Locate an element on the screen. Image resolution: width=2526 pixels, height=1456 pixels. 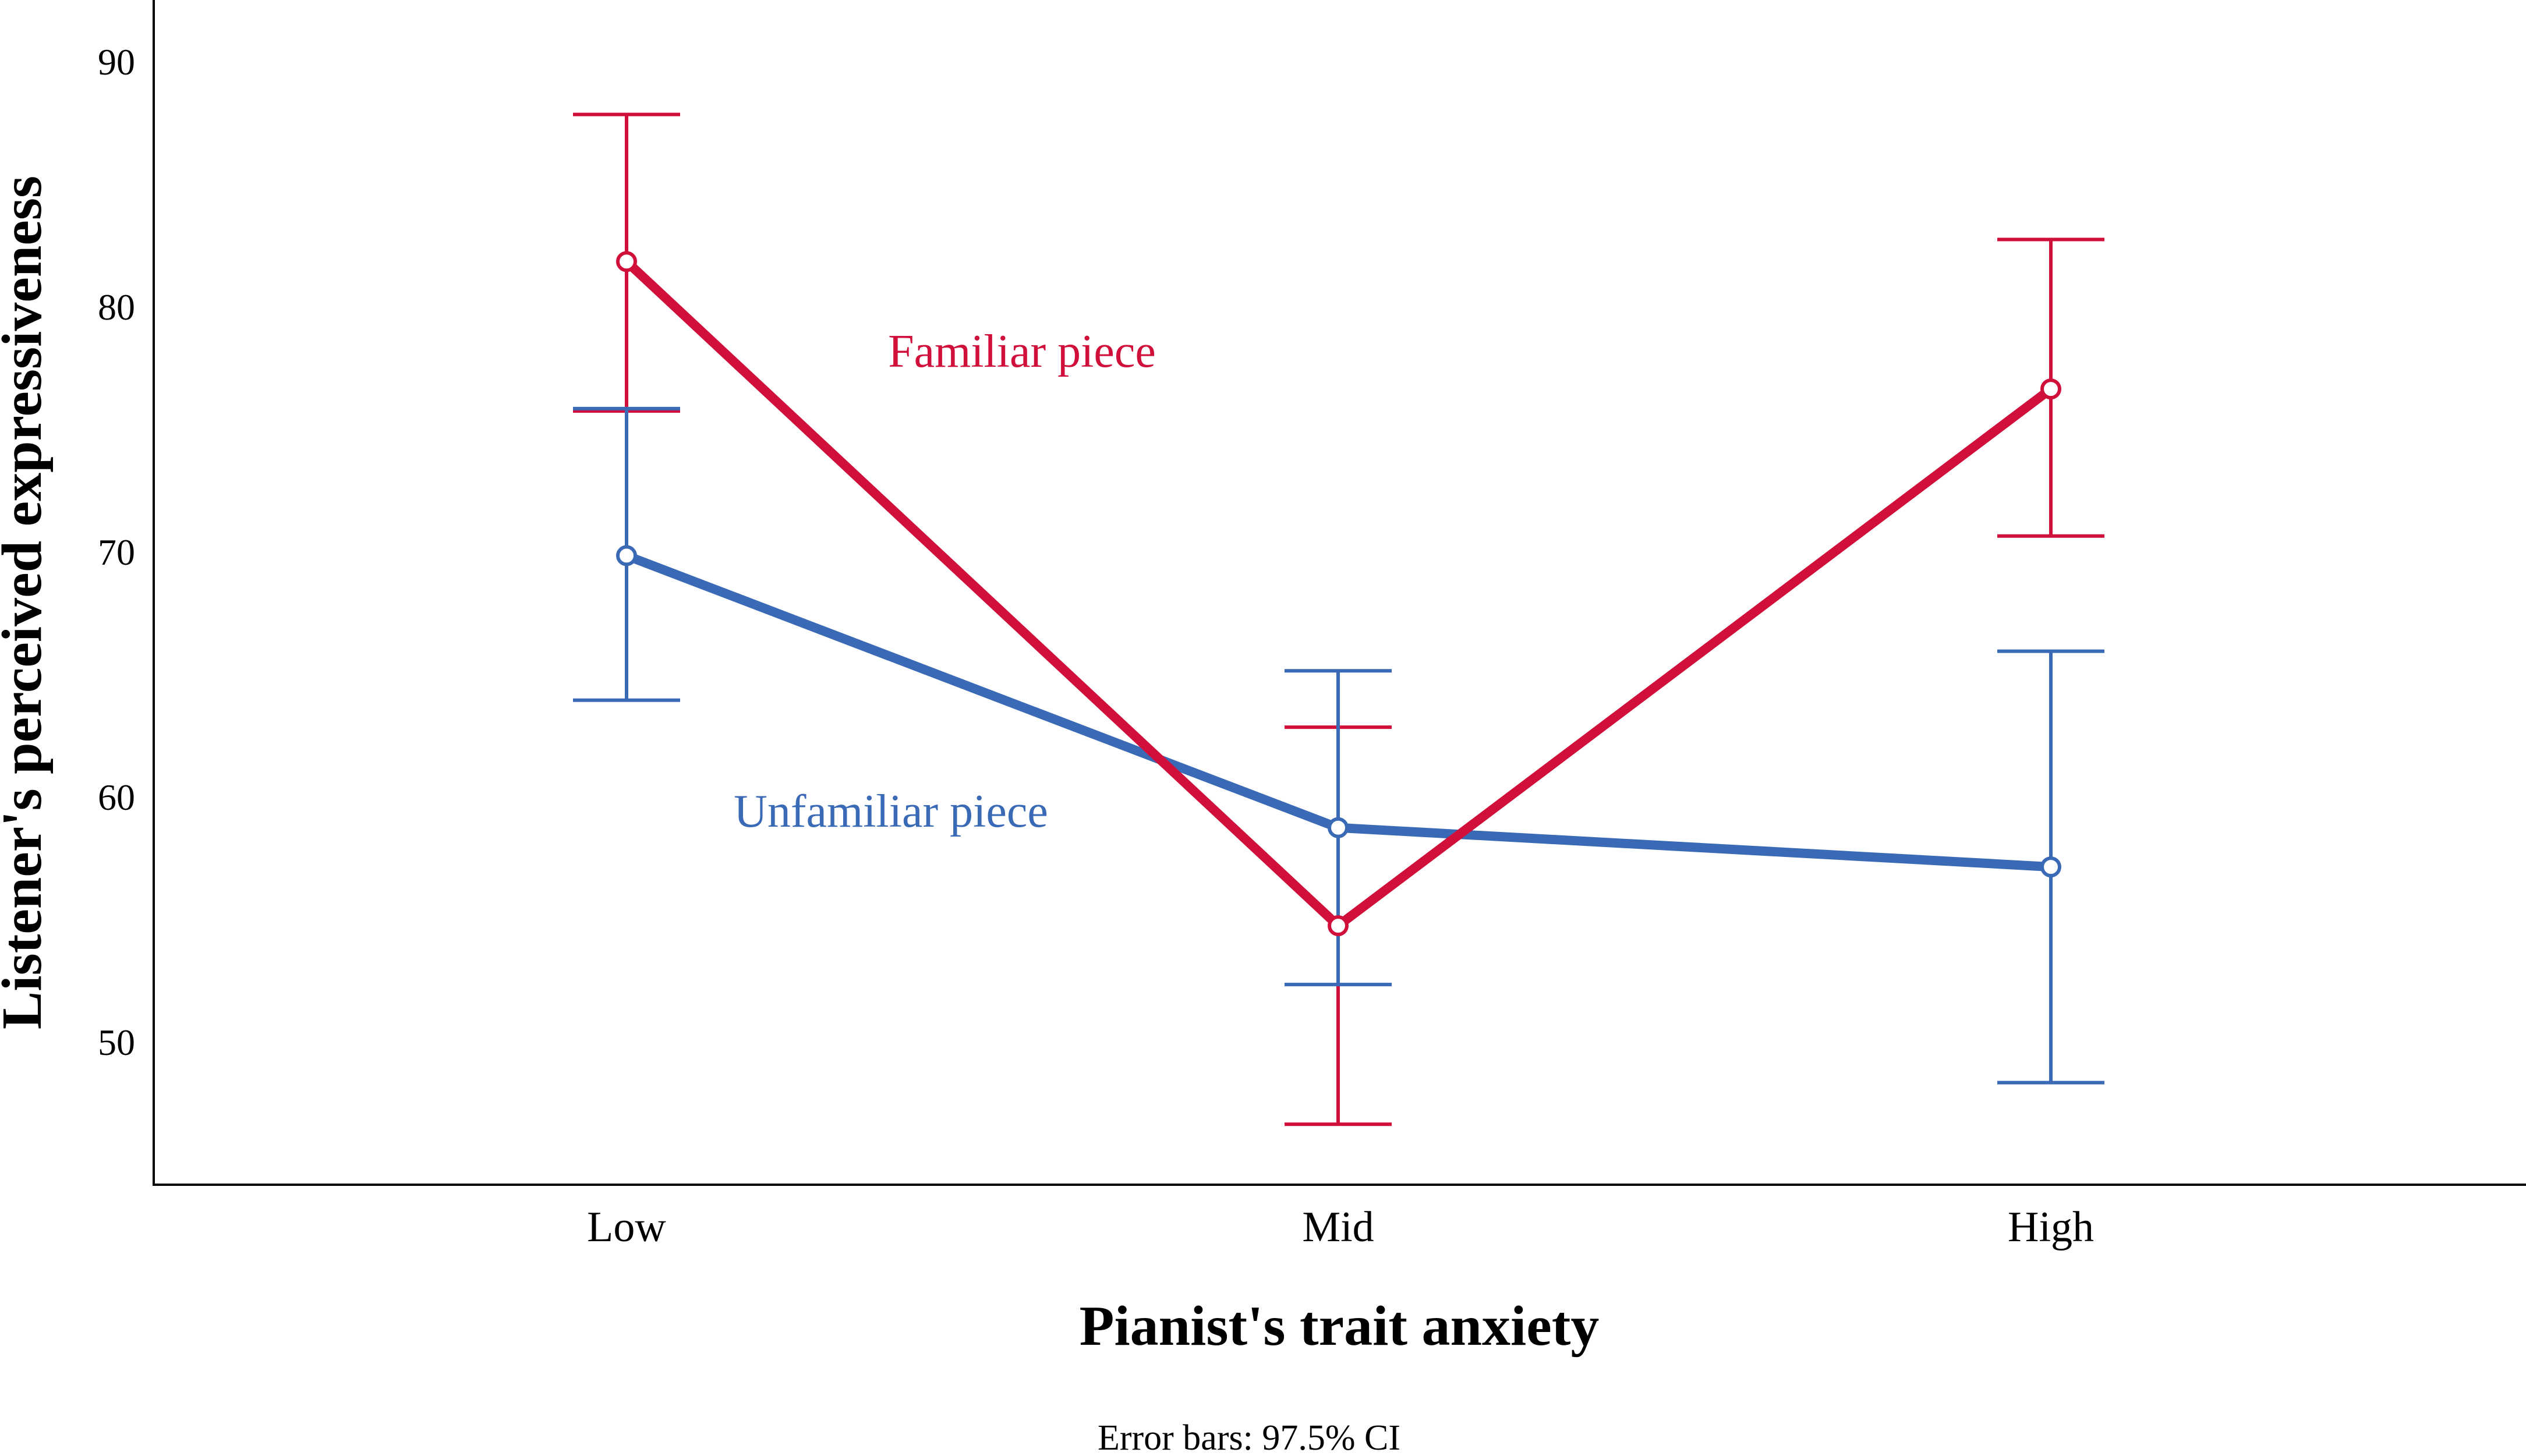
error-bar-note: Error bars: 97.5% CI is located at coordinates (1249, 1437).